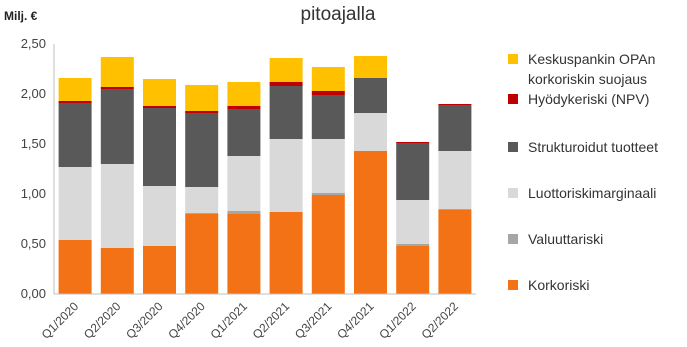 Image resolution: width=687 pixels, height=347 pixels. What do you see at coordinates (397, 320) in the screenshot?
I see `x-tick-label: Q1/2022` at bounding box center [397, 320].